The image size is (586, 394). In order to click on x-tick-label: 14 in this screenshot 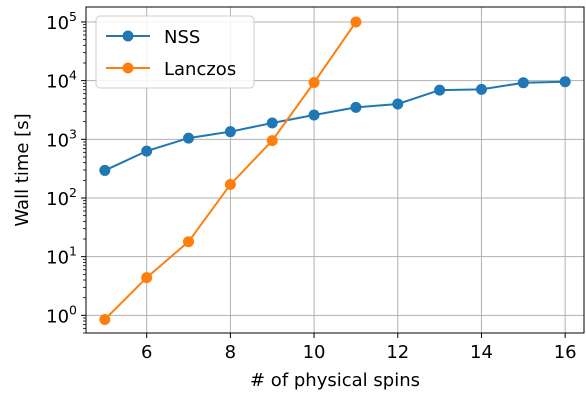, I will do `click(481, 352)`.